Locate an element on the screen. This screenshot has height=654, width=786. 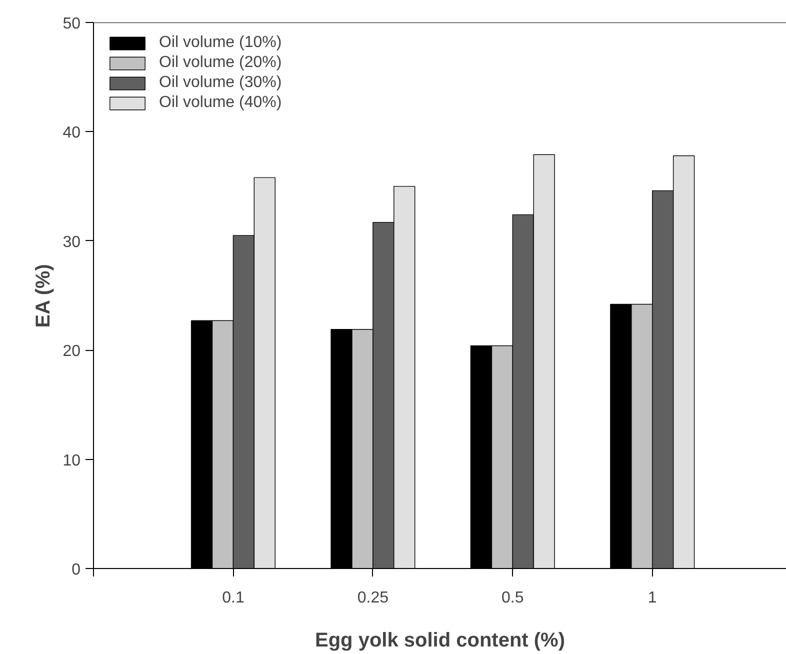
legend-label: Oil volume (20%) is located at coordinates (220, 63).